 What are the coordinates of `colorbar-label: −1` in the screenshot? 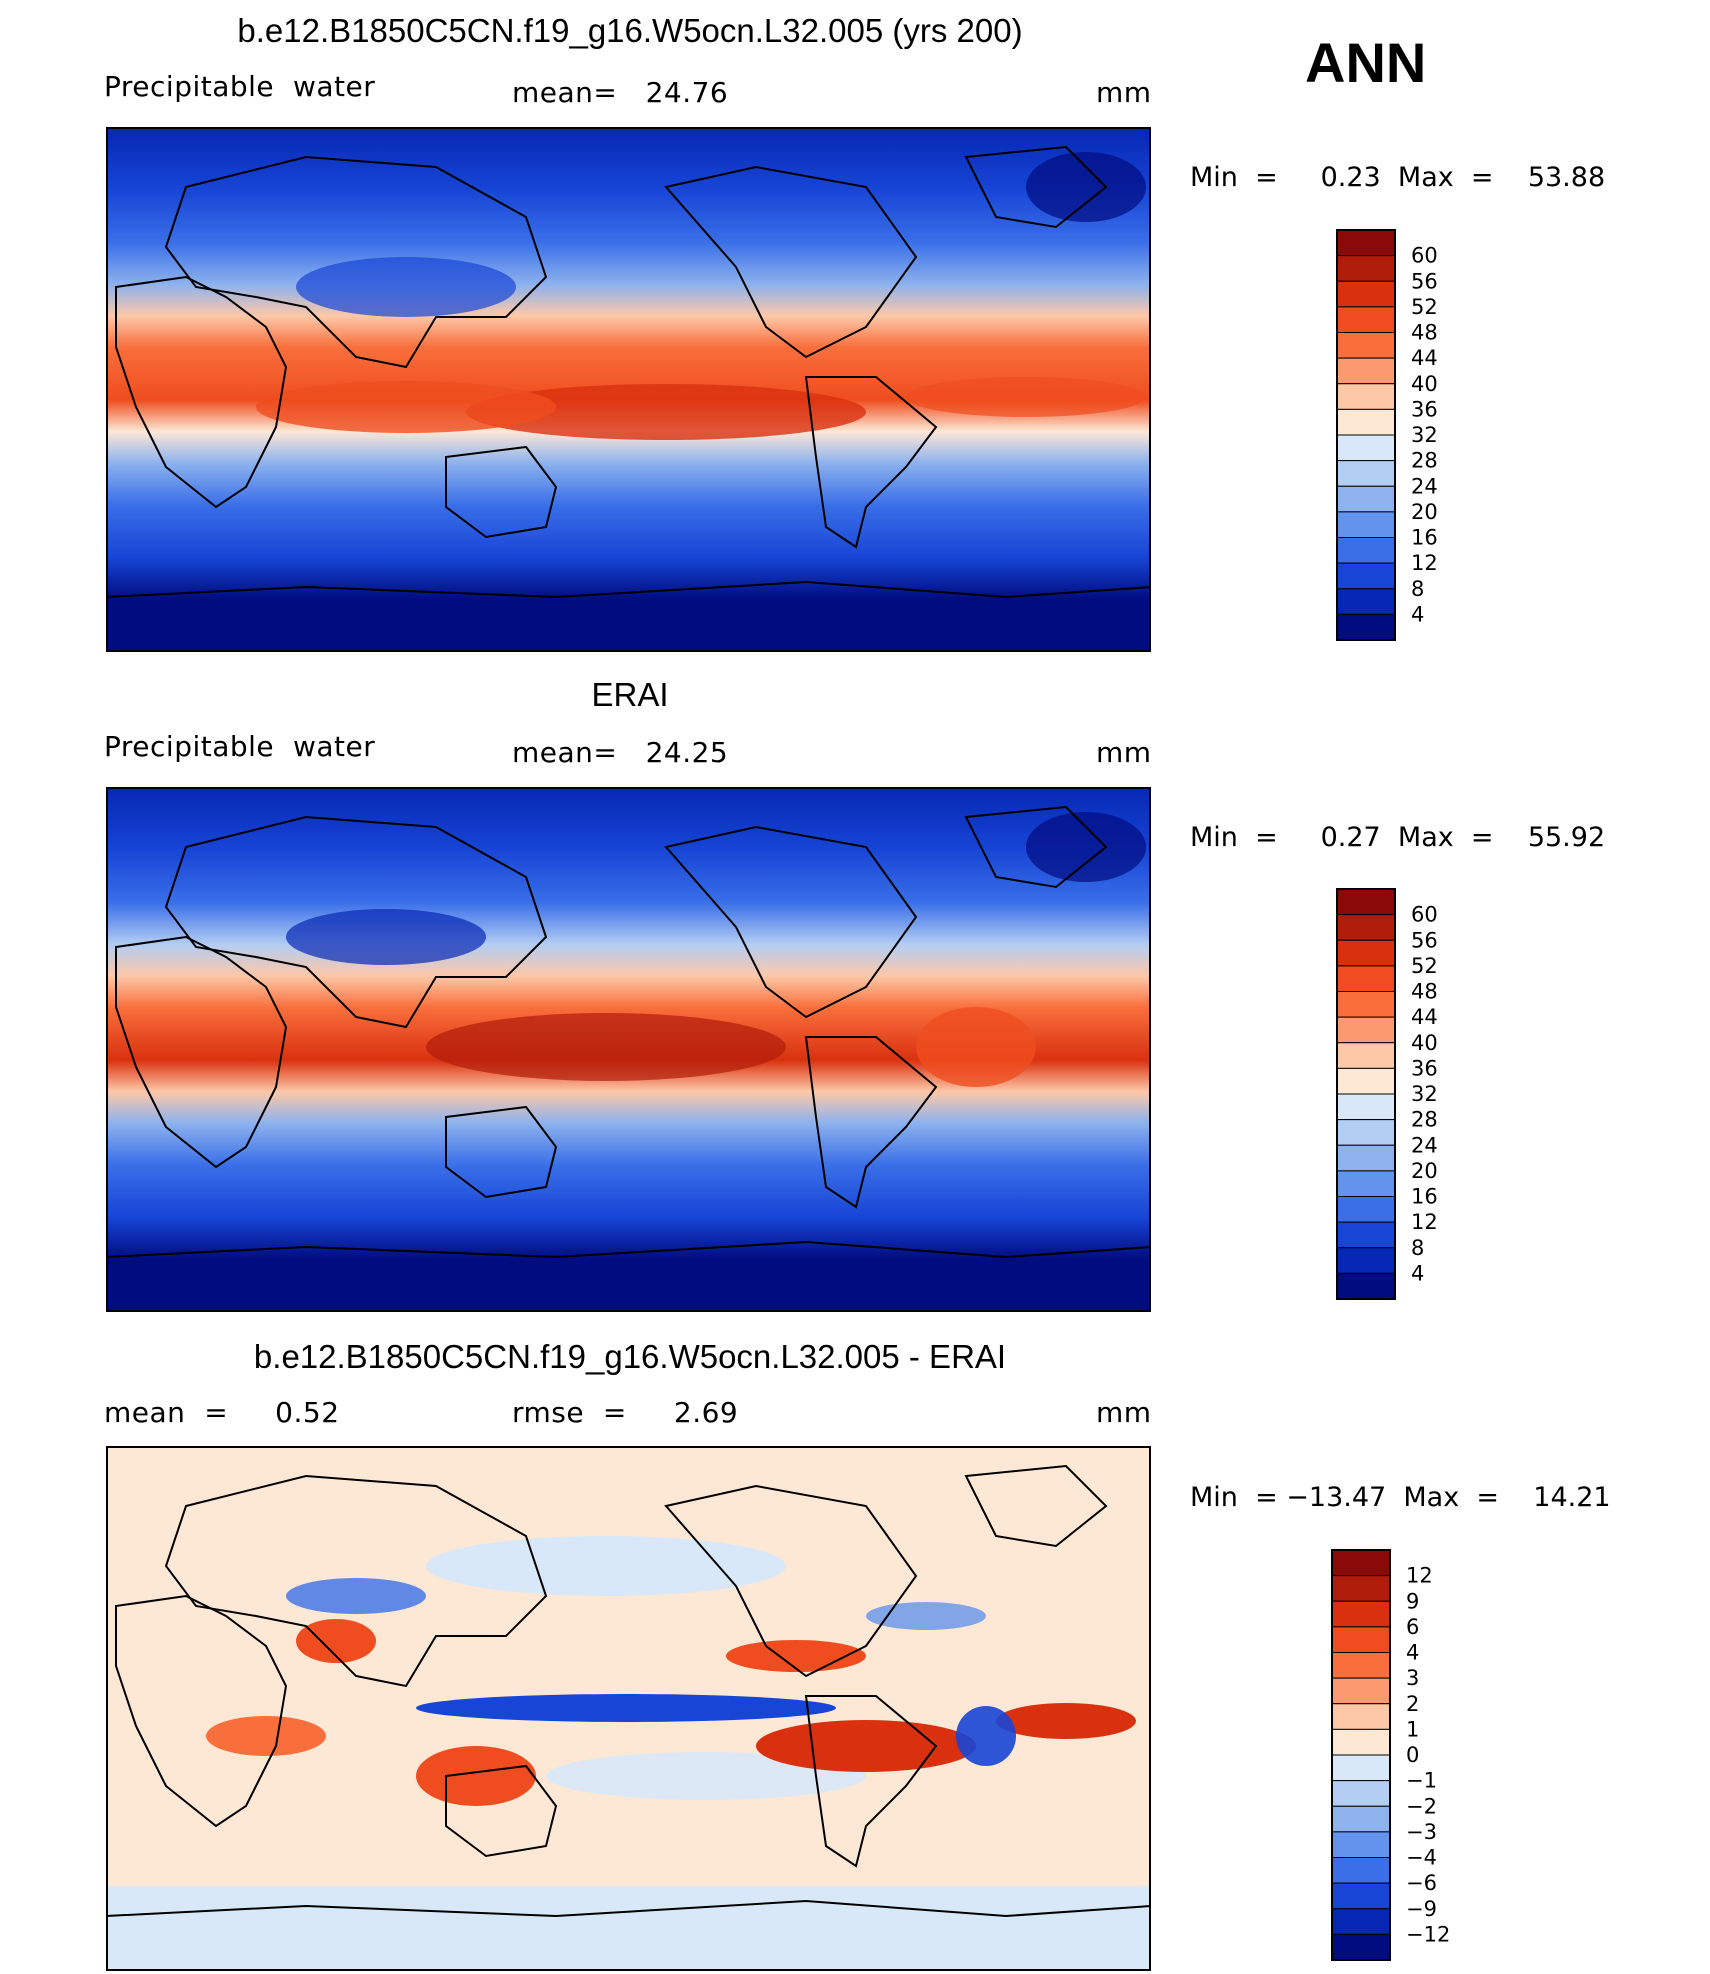 It's located at (1421, 1781).